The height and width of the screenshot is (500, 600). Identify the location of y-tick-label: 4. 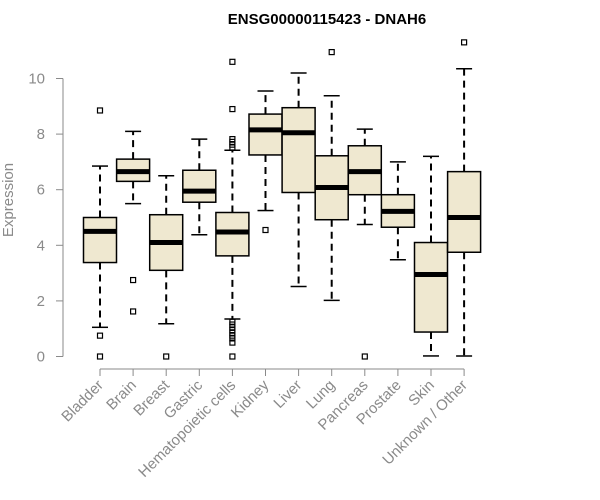
(41, 245).